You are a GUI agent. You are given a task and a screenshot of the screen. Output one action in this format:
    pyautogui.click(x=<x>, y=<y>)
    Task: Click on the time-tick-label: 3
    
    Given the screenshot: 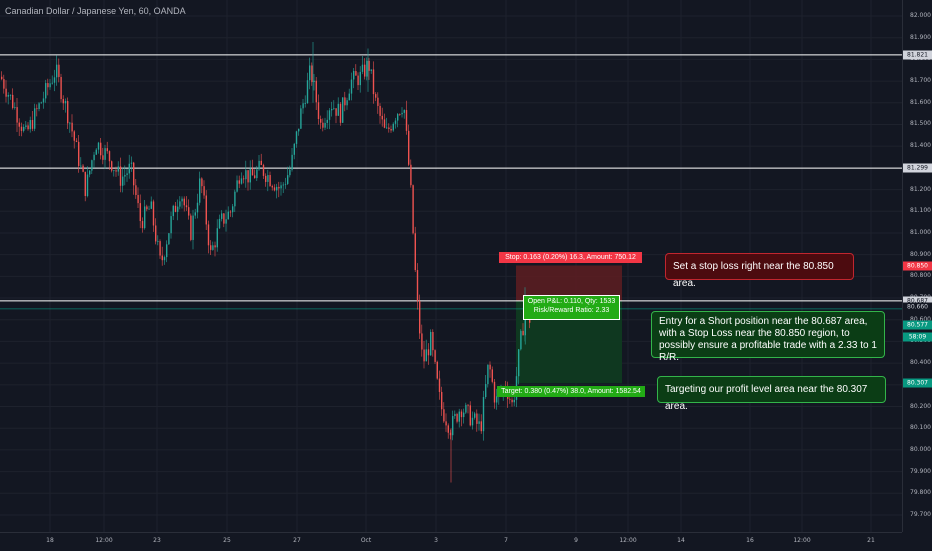 What is the action you would take?
    pyautogui.click(x=436, y=540)
    